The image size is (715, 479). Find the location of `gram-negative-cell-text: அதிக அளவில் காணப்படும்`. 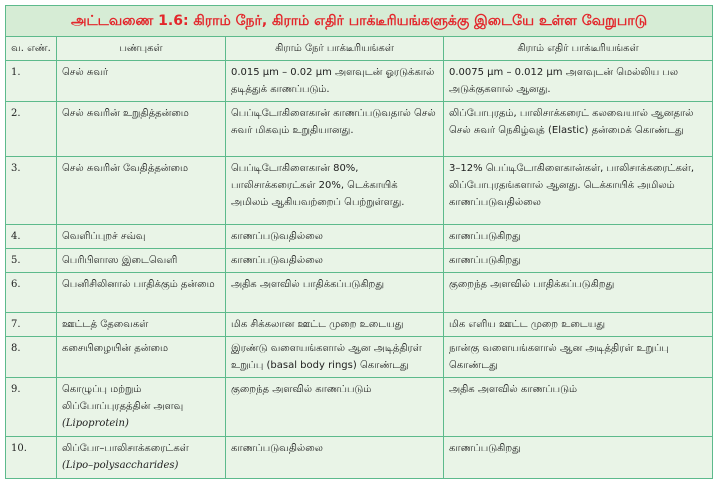

gram-negative-cell-text: அதிக அளவில் காணப்படும் is located at coordinates (513, 389).